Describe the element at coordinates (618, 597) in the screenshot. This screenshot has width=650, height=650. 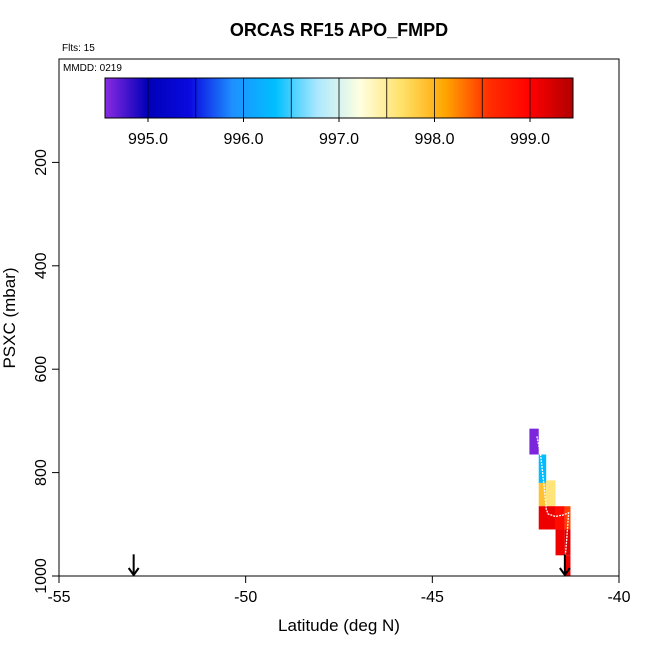
I see `x-tick-label: -40` at that location.